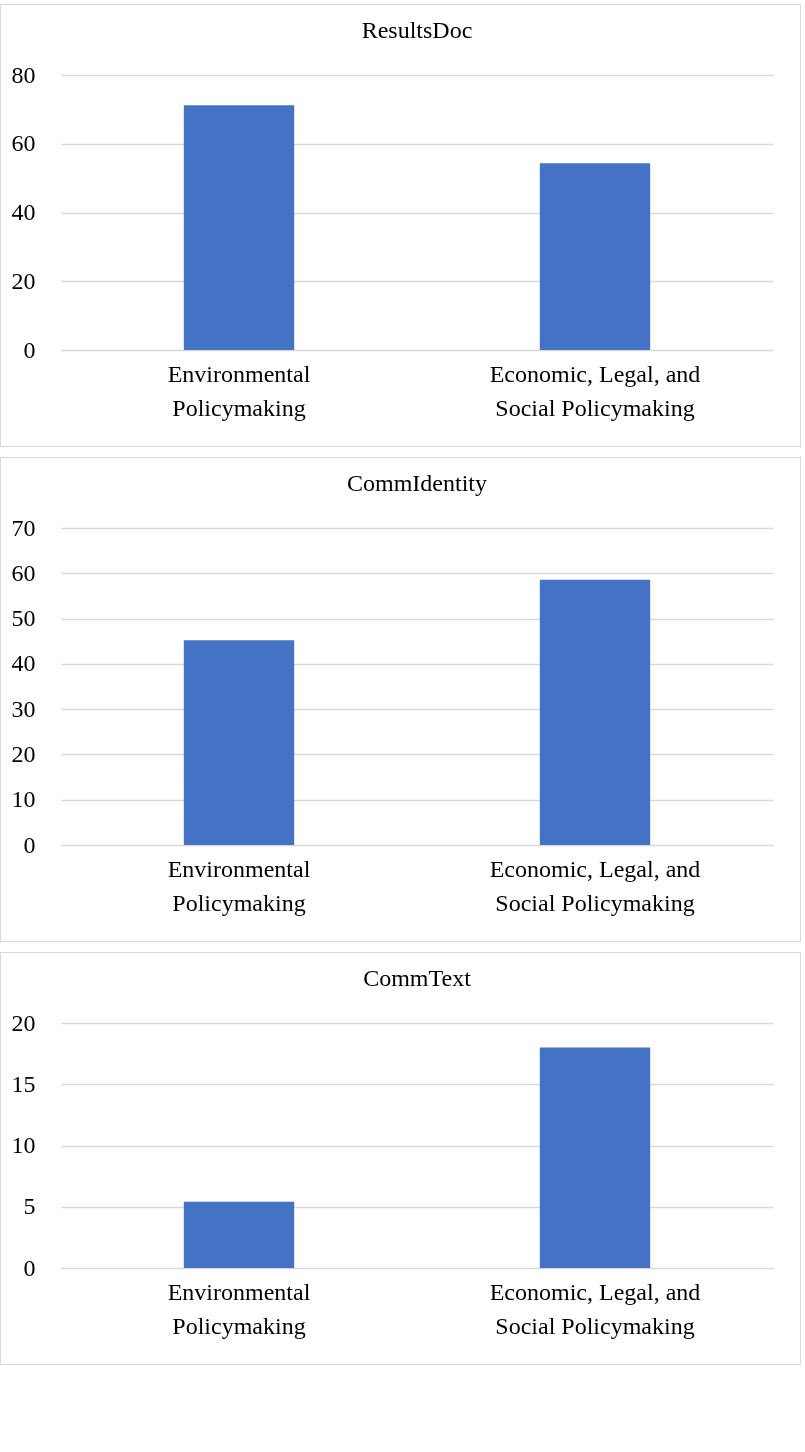 The width and height of the screenshot is (805, 1452). Describe the element at coordinates (417, 978) in the screenshot. I see `chart-title: CommText` at that location.